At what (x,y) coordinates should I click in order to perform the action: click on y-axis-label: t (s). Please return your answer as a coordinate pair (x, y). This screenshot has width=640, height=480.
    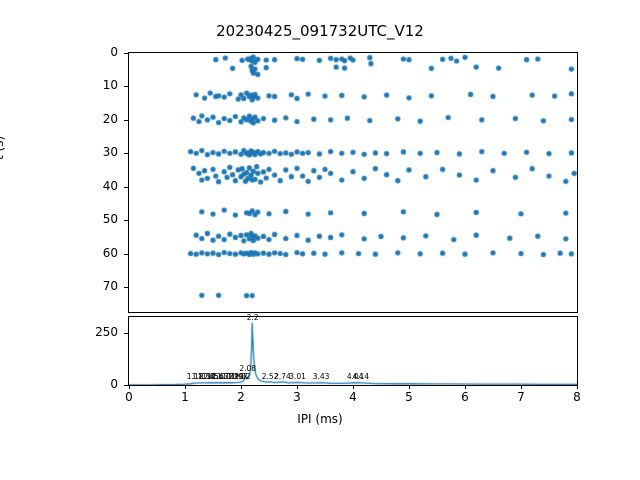
    Looking at the image, I should click on (3, 147).